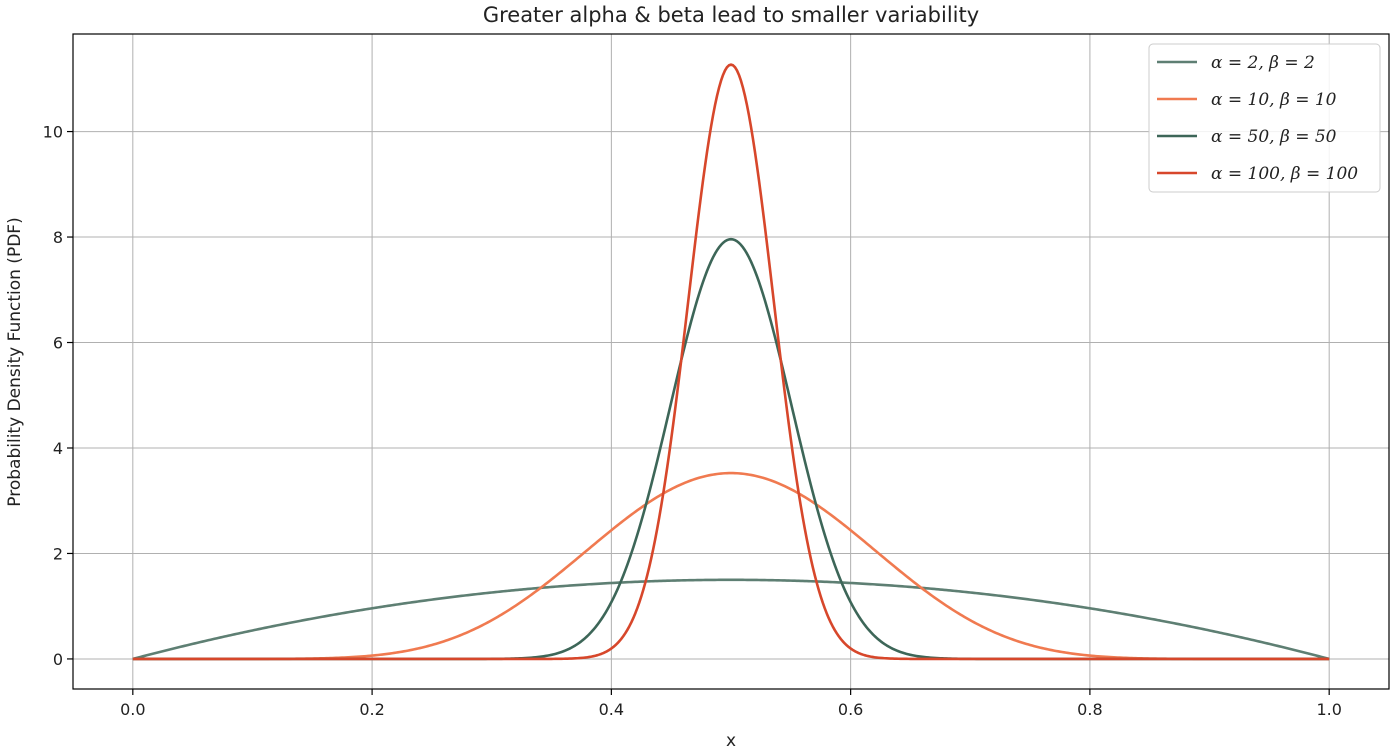 This screenshot has height=751, width=1400. I want to click on y-axis-ticks: 0 2 4 6 8 10, so click(58, 396).